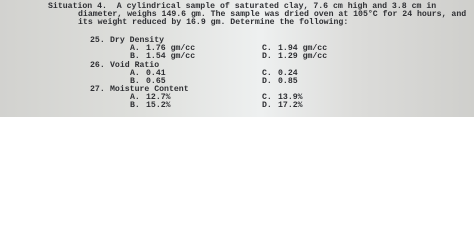 The width and height of the screenshot is (474, 240). I want to click on choice-text: 0.24, so click(288, 73).